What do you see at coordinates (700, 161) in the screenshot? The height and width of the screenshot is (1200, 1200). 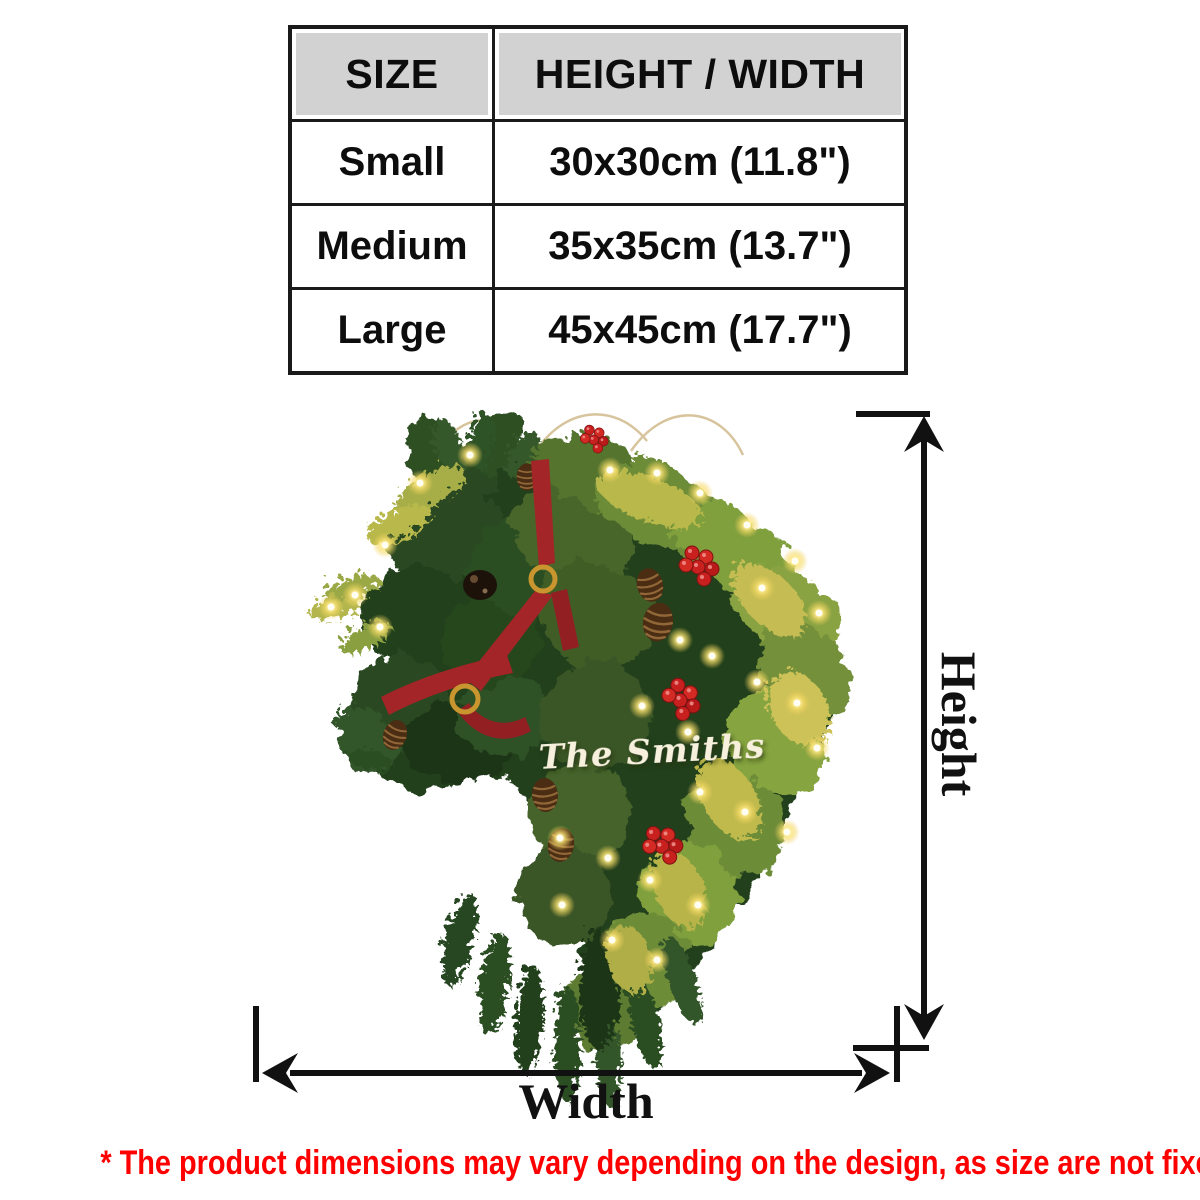 I see `dimension-cell-small: 30x30cm (11.8")` at bounding box center [700, 161].